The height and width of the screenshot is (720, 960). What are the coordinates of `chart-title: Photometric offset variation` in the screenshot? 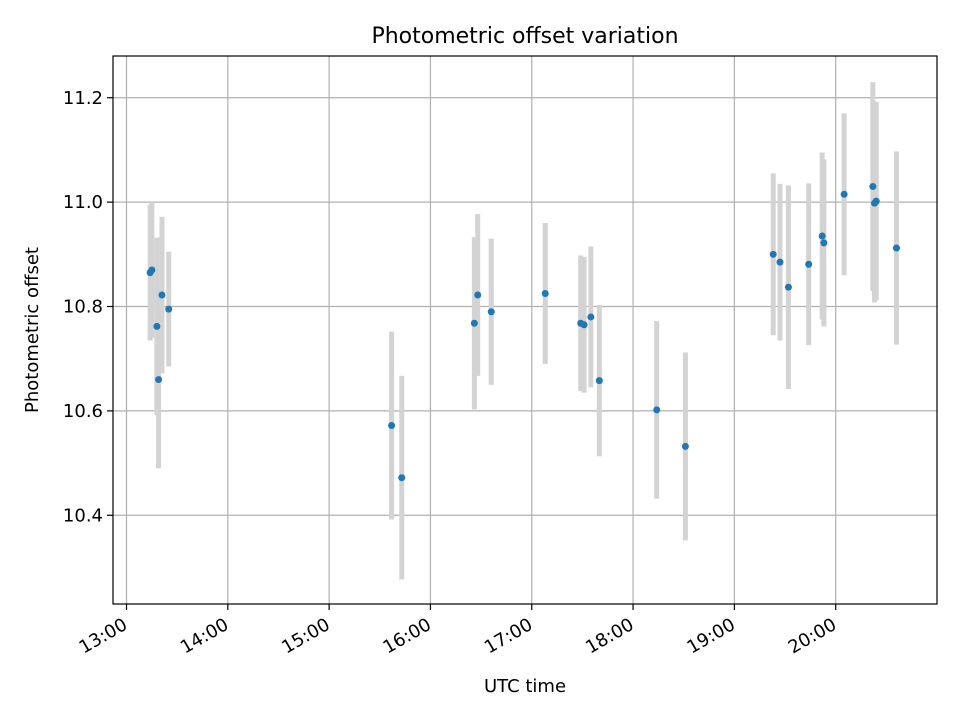 It's located at (524, 36).